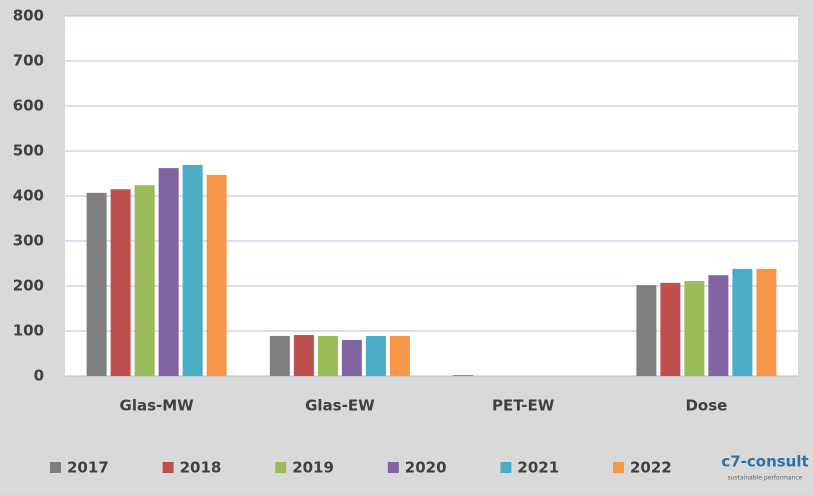 This screenshot has height=495, width=813. I want to click on logo-tagline: sustainable performance, so click(765, 478).